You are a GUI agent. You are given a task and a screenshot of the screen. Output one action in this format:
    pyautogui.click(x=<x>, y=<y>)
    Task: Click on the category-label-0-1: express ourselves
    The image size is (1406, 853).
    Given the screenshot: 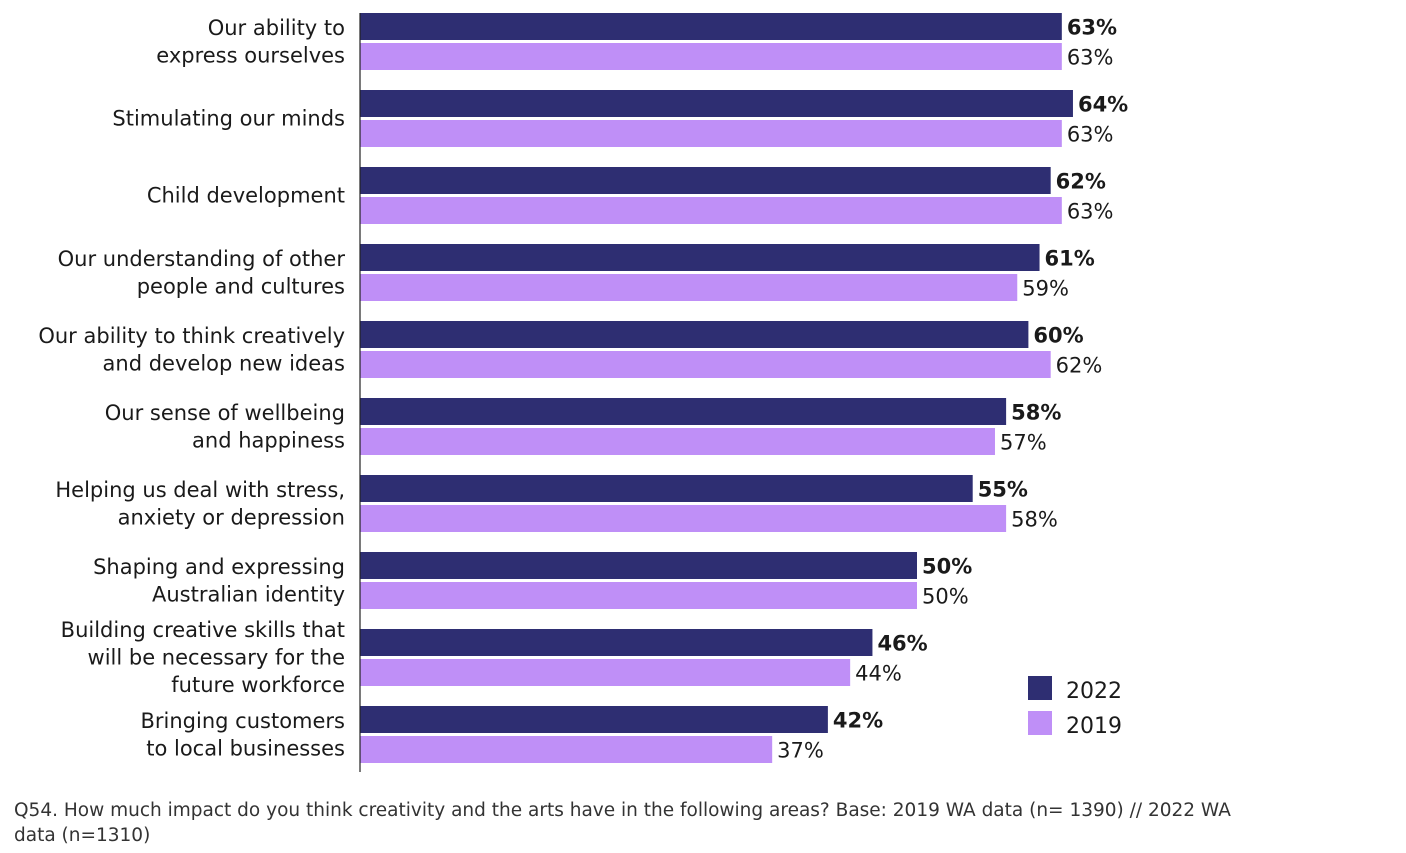 What is the action you would take?
    pyautogui.click(x=250, y=55)
    